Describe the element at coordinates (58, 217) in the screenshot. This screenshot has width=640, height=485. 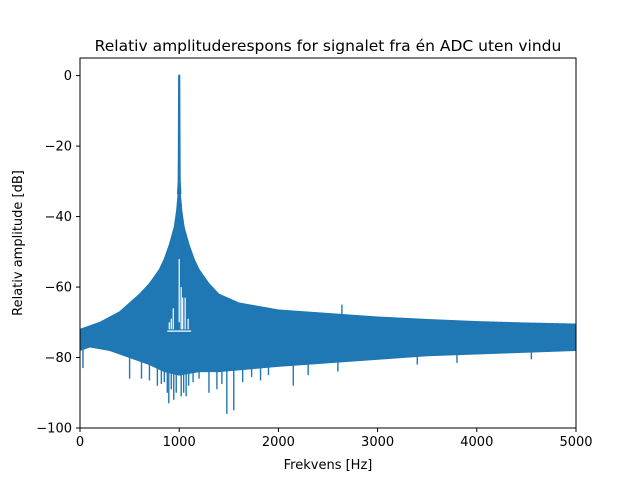
I see `y-tick-label: −40` at that location.